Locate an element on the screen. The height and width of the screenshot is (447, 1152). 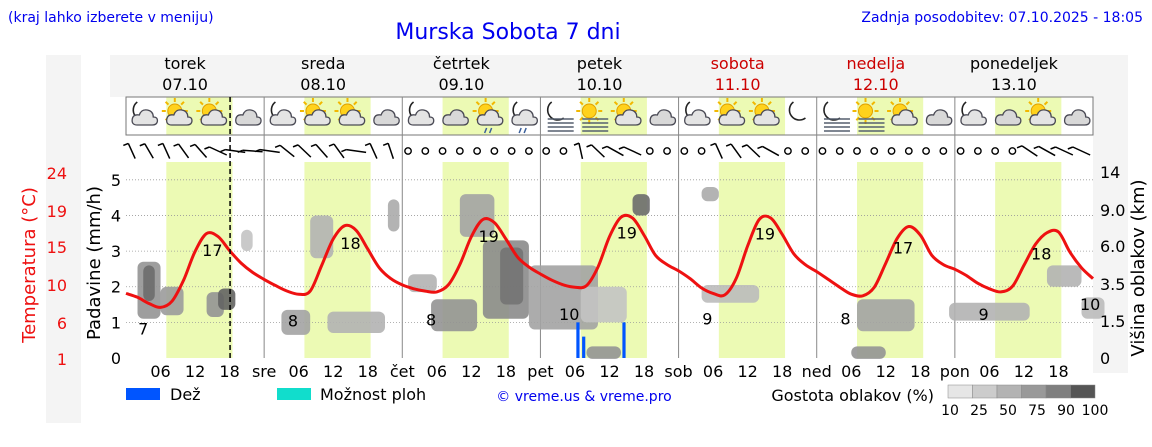
temperature-label: 7 is located at coordinates (143, 328).